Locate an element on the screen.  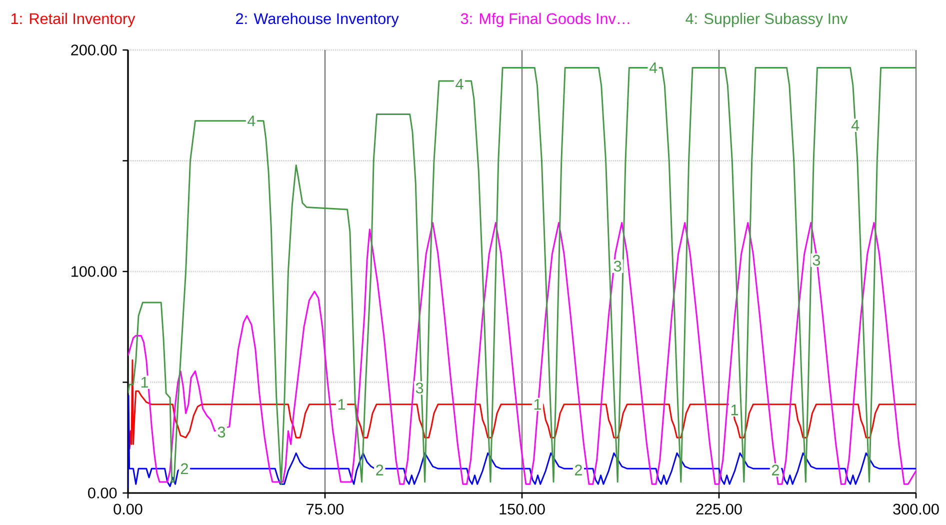
text: 2: Warehouse Inventory is located at coordinates (317, 20).